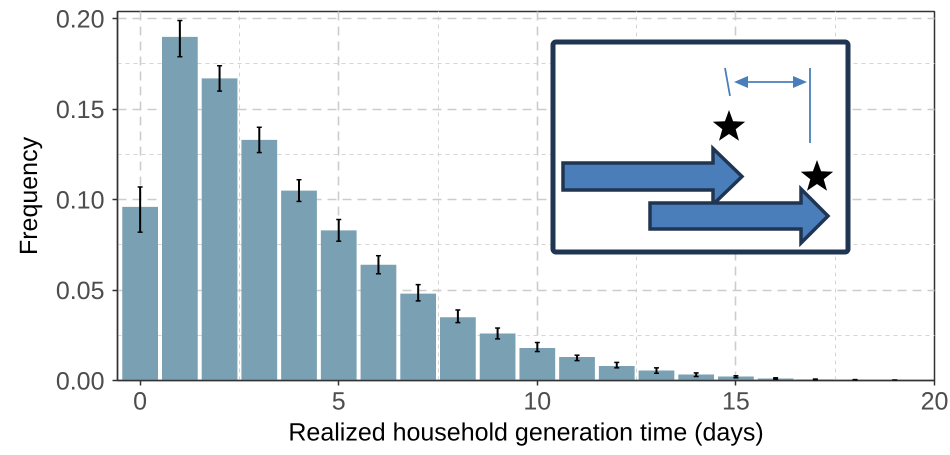 The image size is (950, 455). I want to click on y-axis-title: Frequency, so click(28, 196).